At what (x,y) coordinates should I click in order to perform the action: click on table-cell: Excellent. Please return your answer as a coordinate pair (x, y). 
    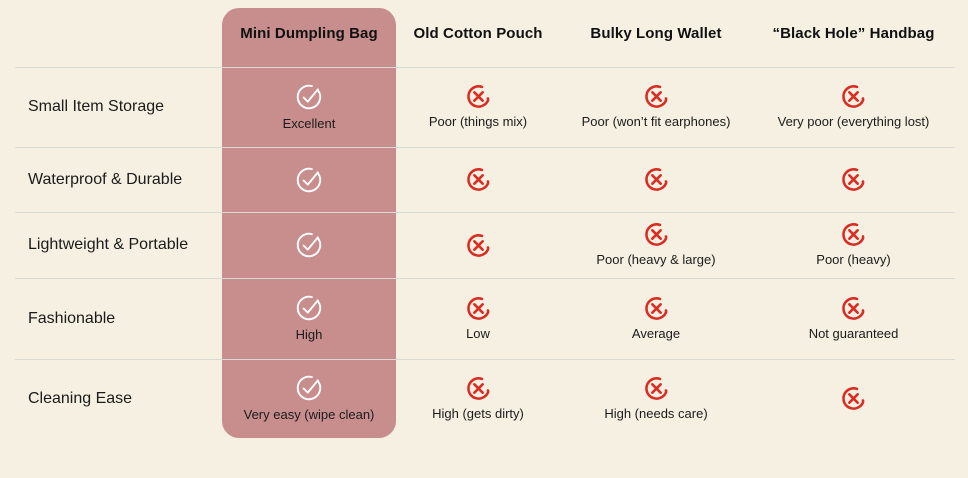
    Looking at the image, I should click on (309, 107).